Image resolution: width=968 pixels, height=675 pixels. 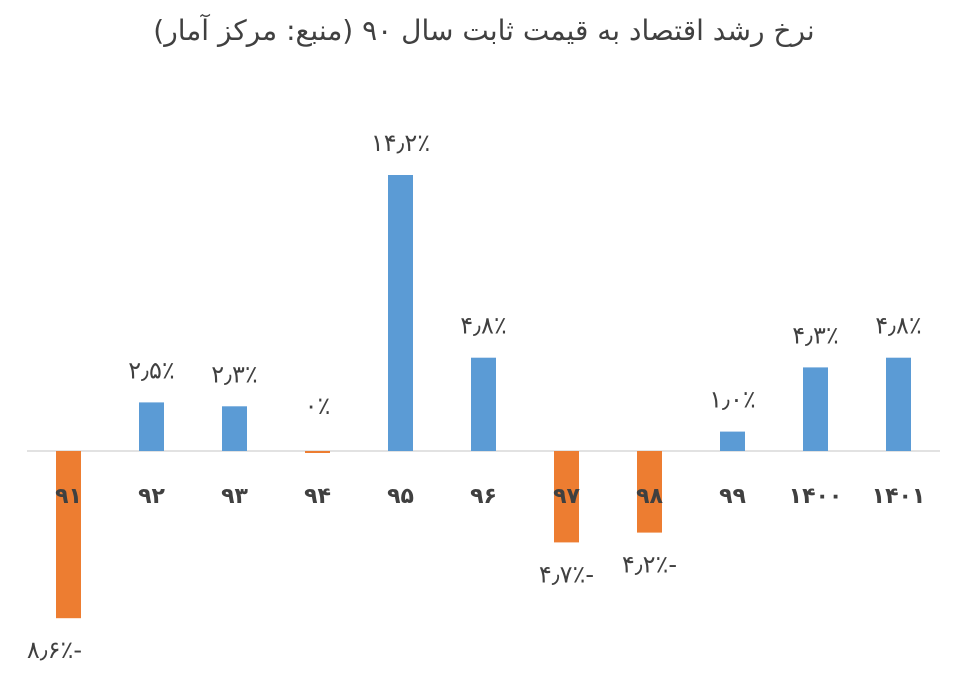 I want to click on x-tick-label: ۹۷, so click(x=566, y=496).